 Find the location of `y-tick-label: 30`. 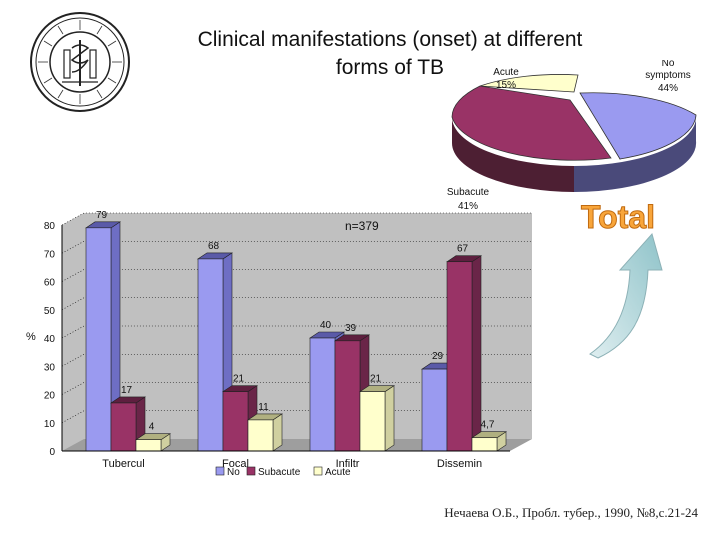

y-tick-label: 30 is located at coordinates (50, 367).